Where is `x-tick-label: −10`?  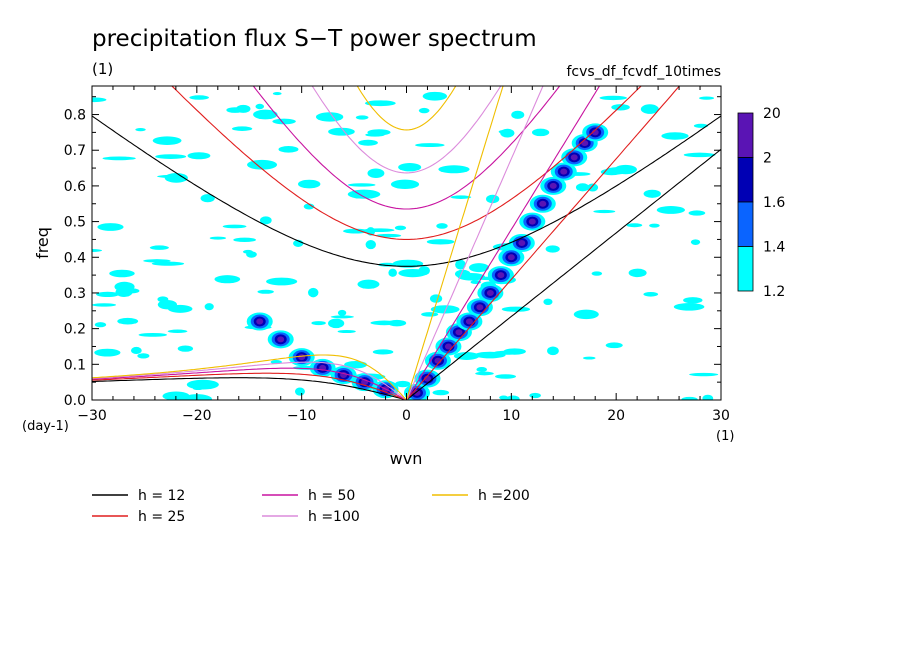
x-tick-label: −10 is located at coordinates (302, 416).